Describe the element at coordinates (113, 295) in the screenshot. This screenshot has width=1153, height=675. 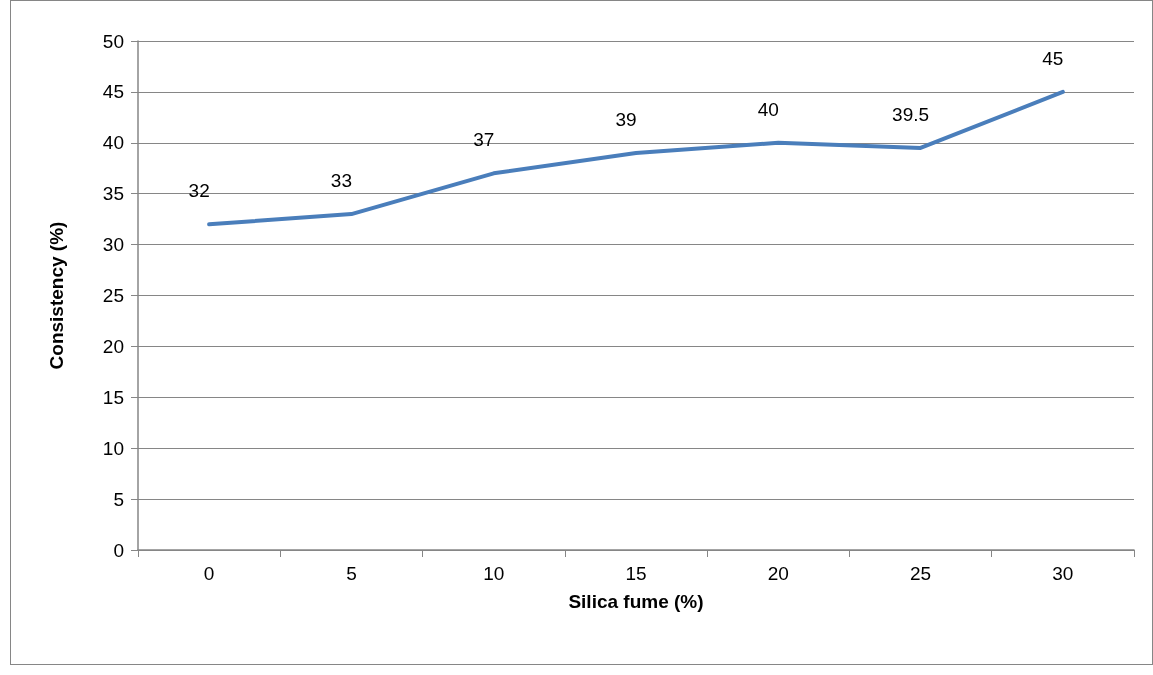
I see `y-tick-label: 25` at that location.